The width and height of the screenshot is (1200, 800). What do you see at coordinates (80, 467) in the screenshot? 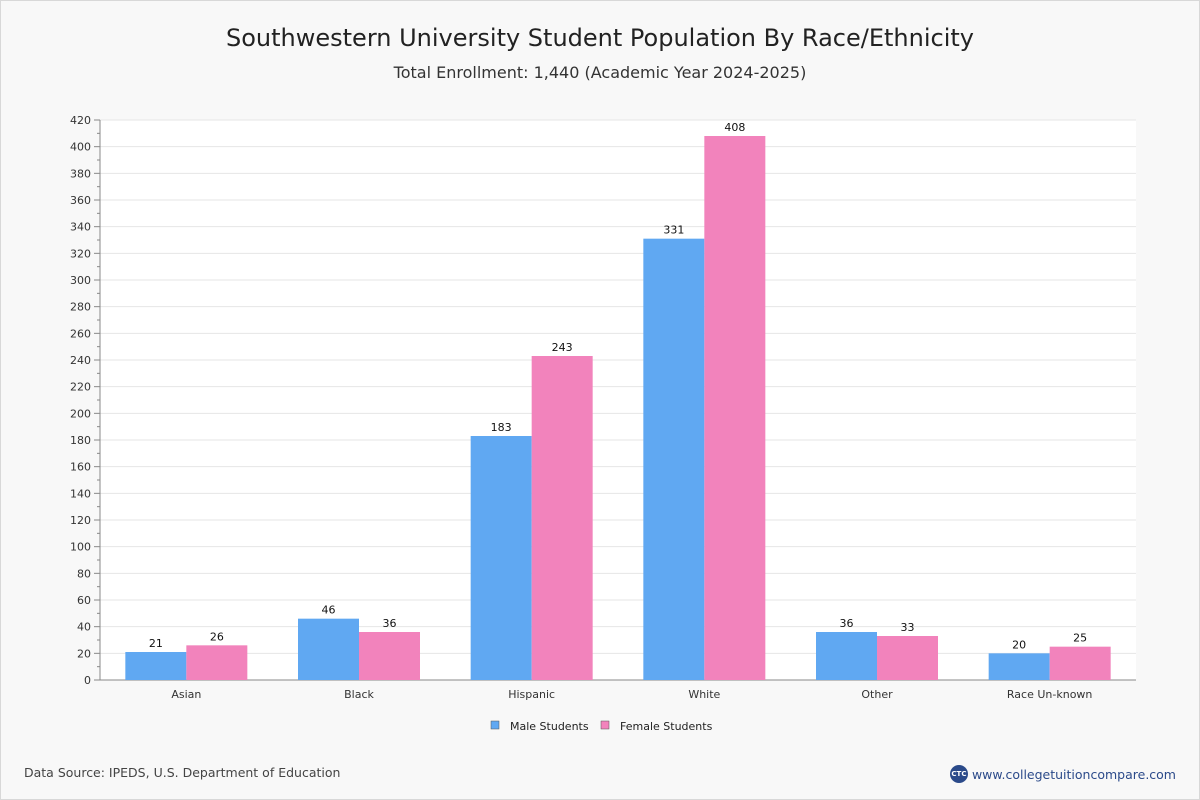
I see `y-tick-label: 160` at bounding box center [80, 467].